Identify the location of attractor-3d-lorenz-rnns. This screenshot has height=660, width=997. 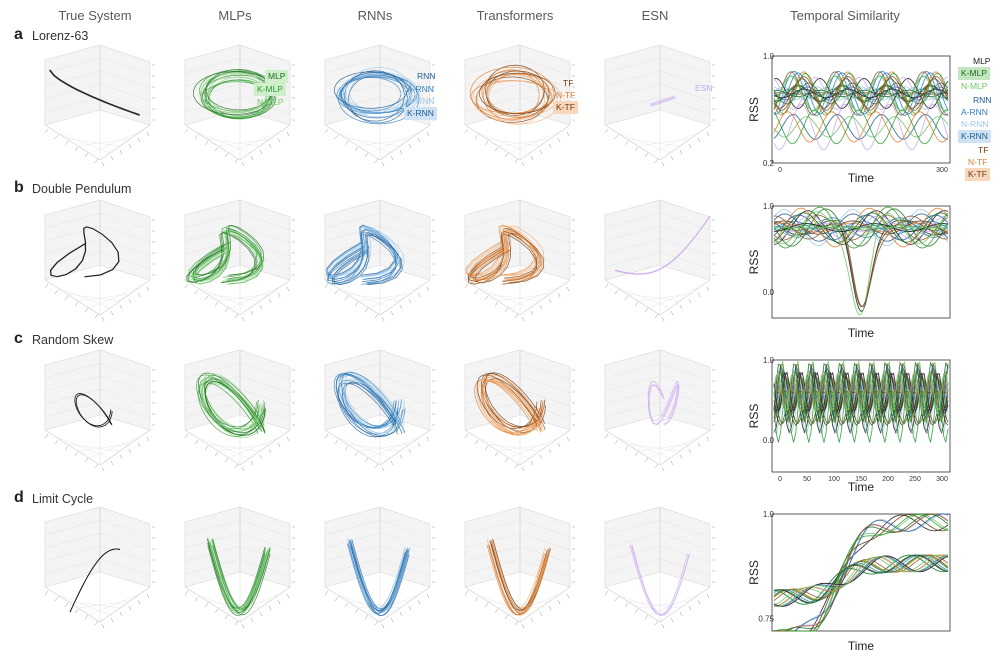
(379, 105).